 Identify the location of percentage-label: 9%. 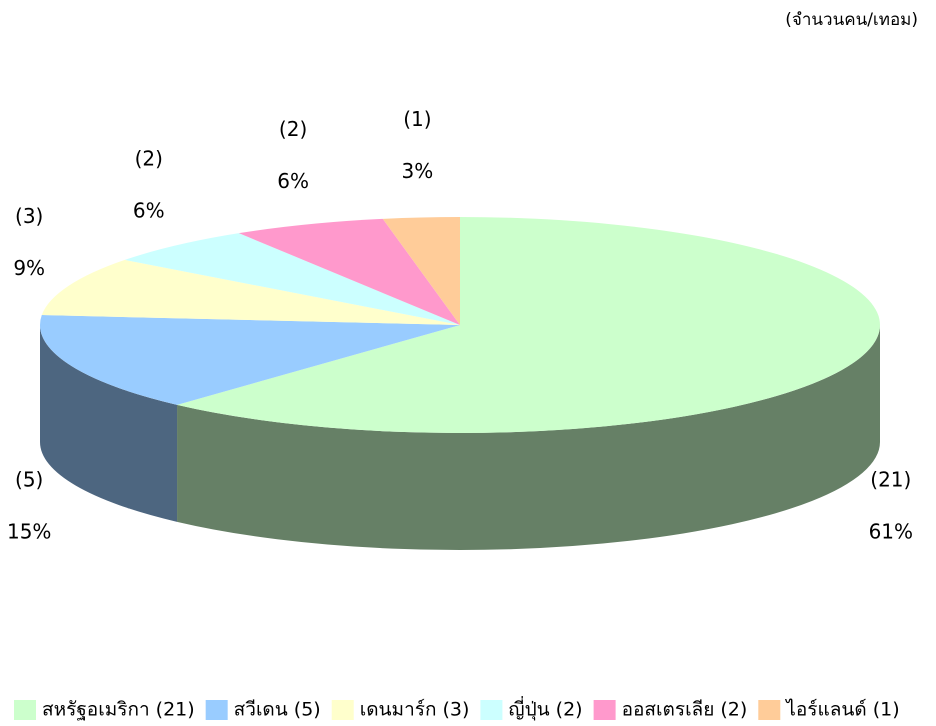
(29, 268).